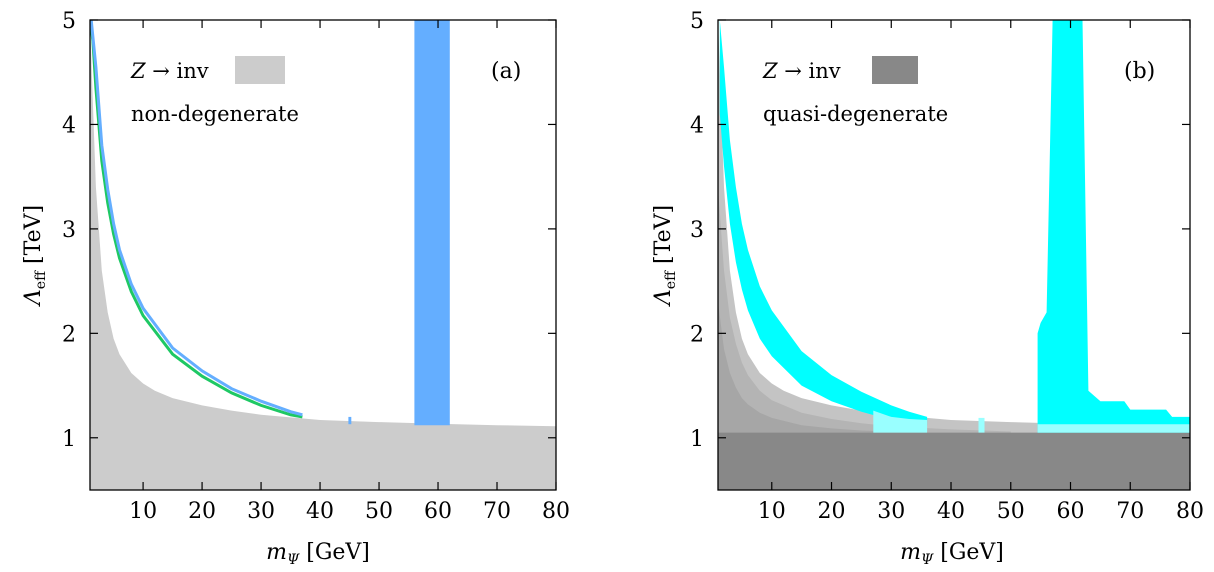 Image resolution: width=1214 pixels, height=572 pixels. Describe the element at coordinates (1190, 511) in the screenshot. I see `b-x-tick-label-80: 80` at that location.